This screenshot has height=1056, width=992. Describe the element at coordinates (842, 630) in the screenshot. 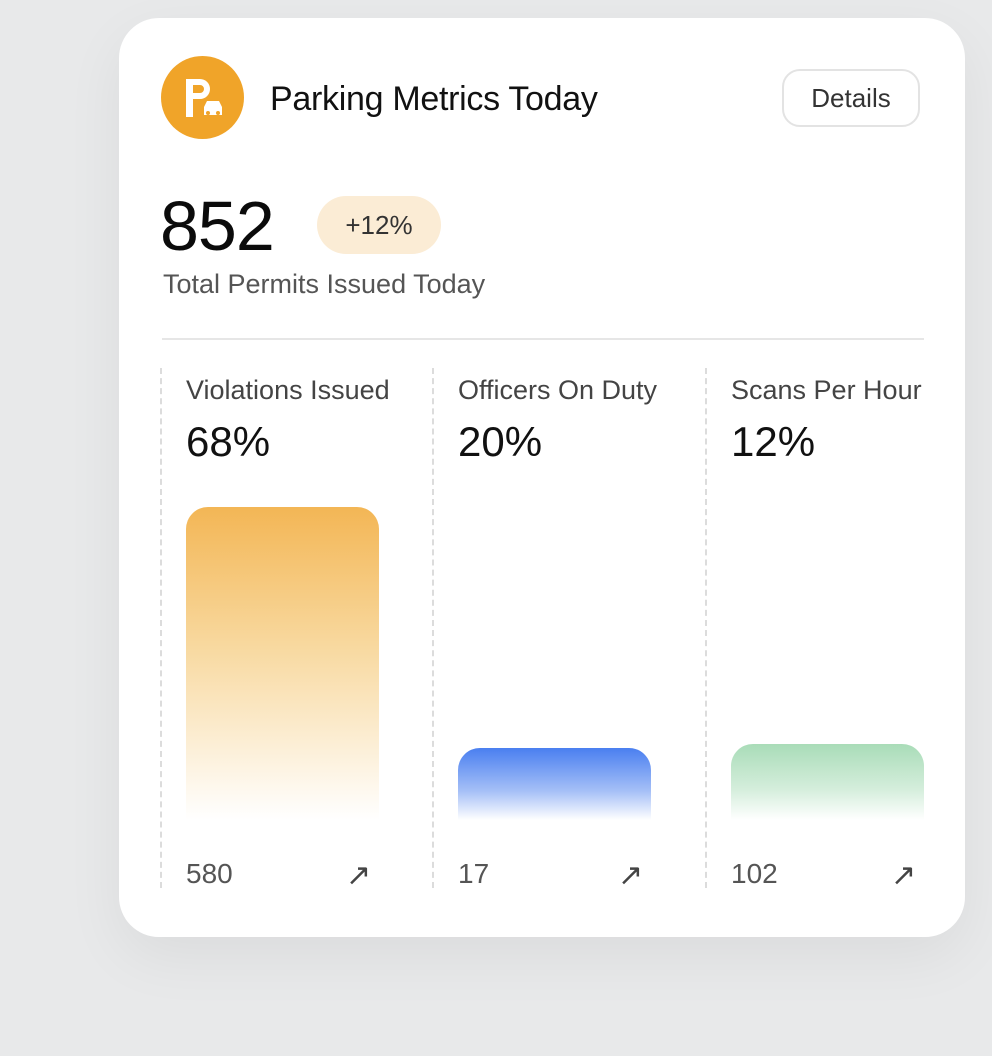

I see `metric-scans: Scans Per Hour 12% 102 ↗` at that location.